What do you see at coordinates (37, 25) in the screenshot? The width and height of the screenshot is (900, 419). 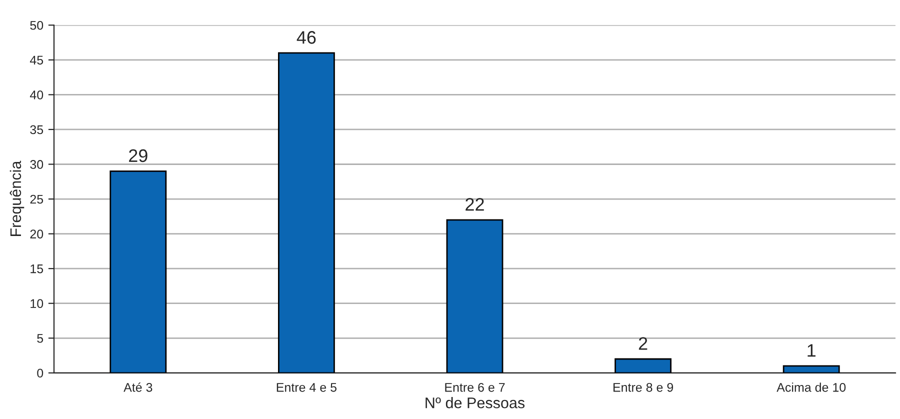 I see `y-tick-label: 50` at bounding box center [37, 25].